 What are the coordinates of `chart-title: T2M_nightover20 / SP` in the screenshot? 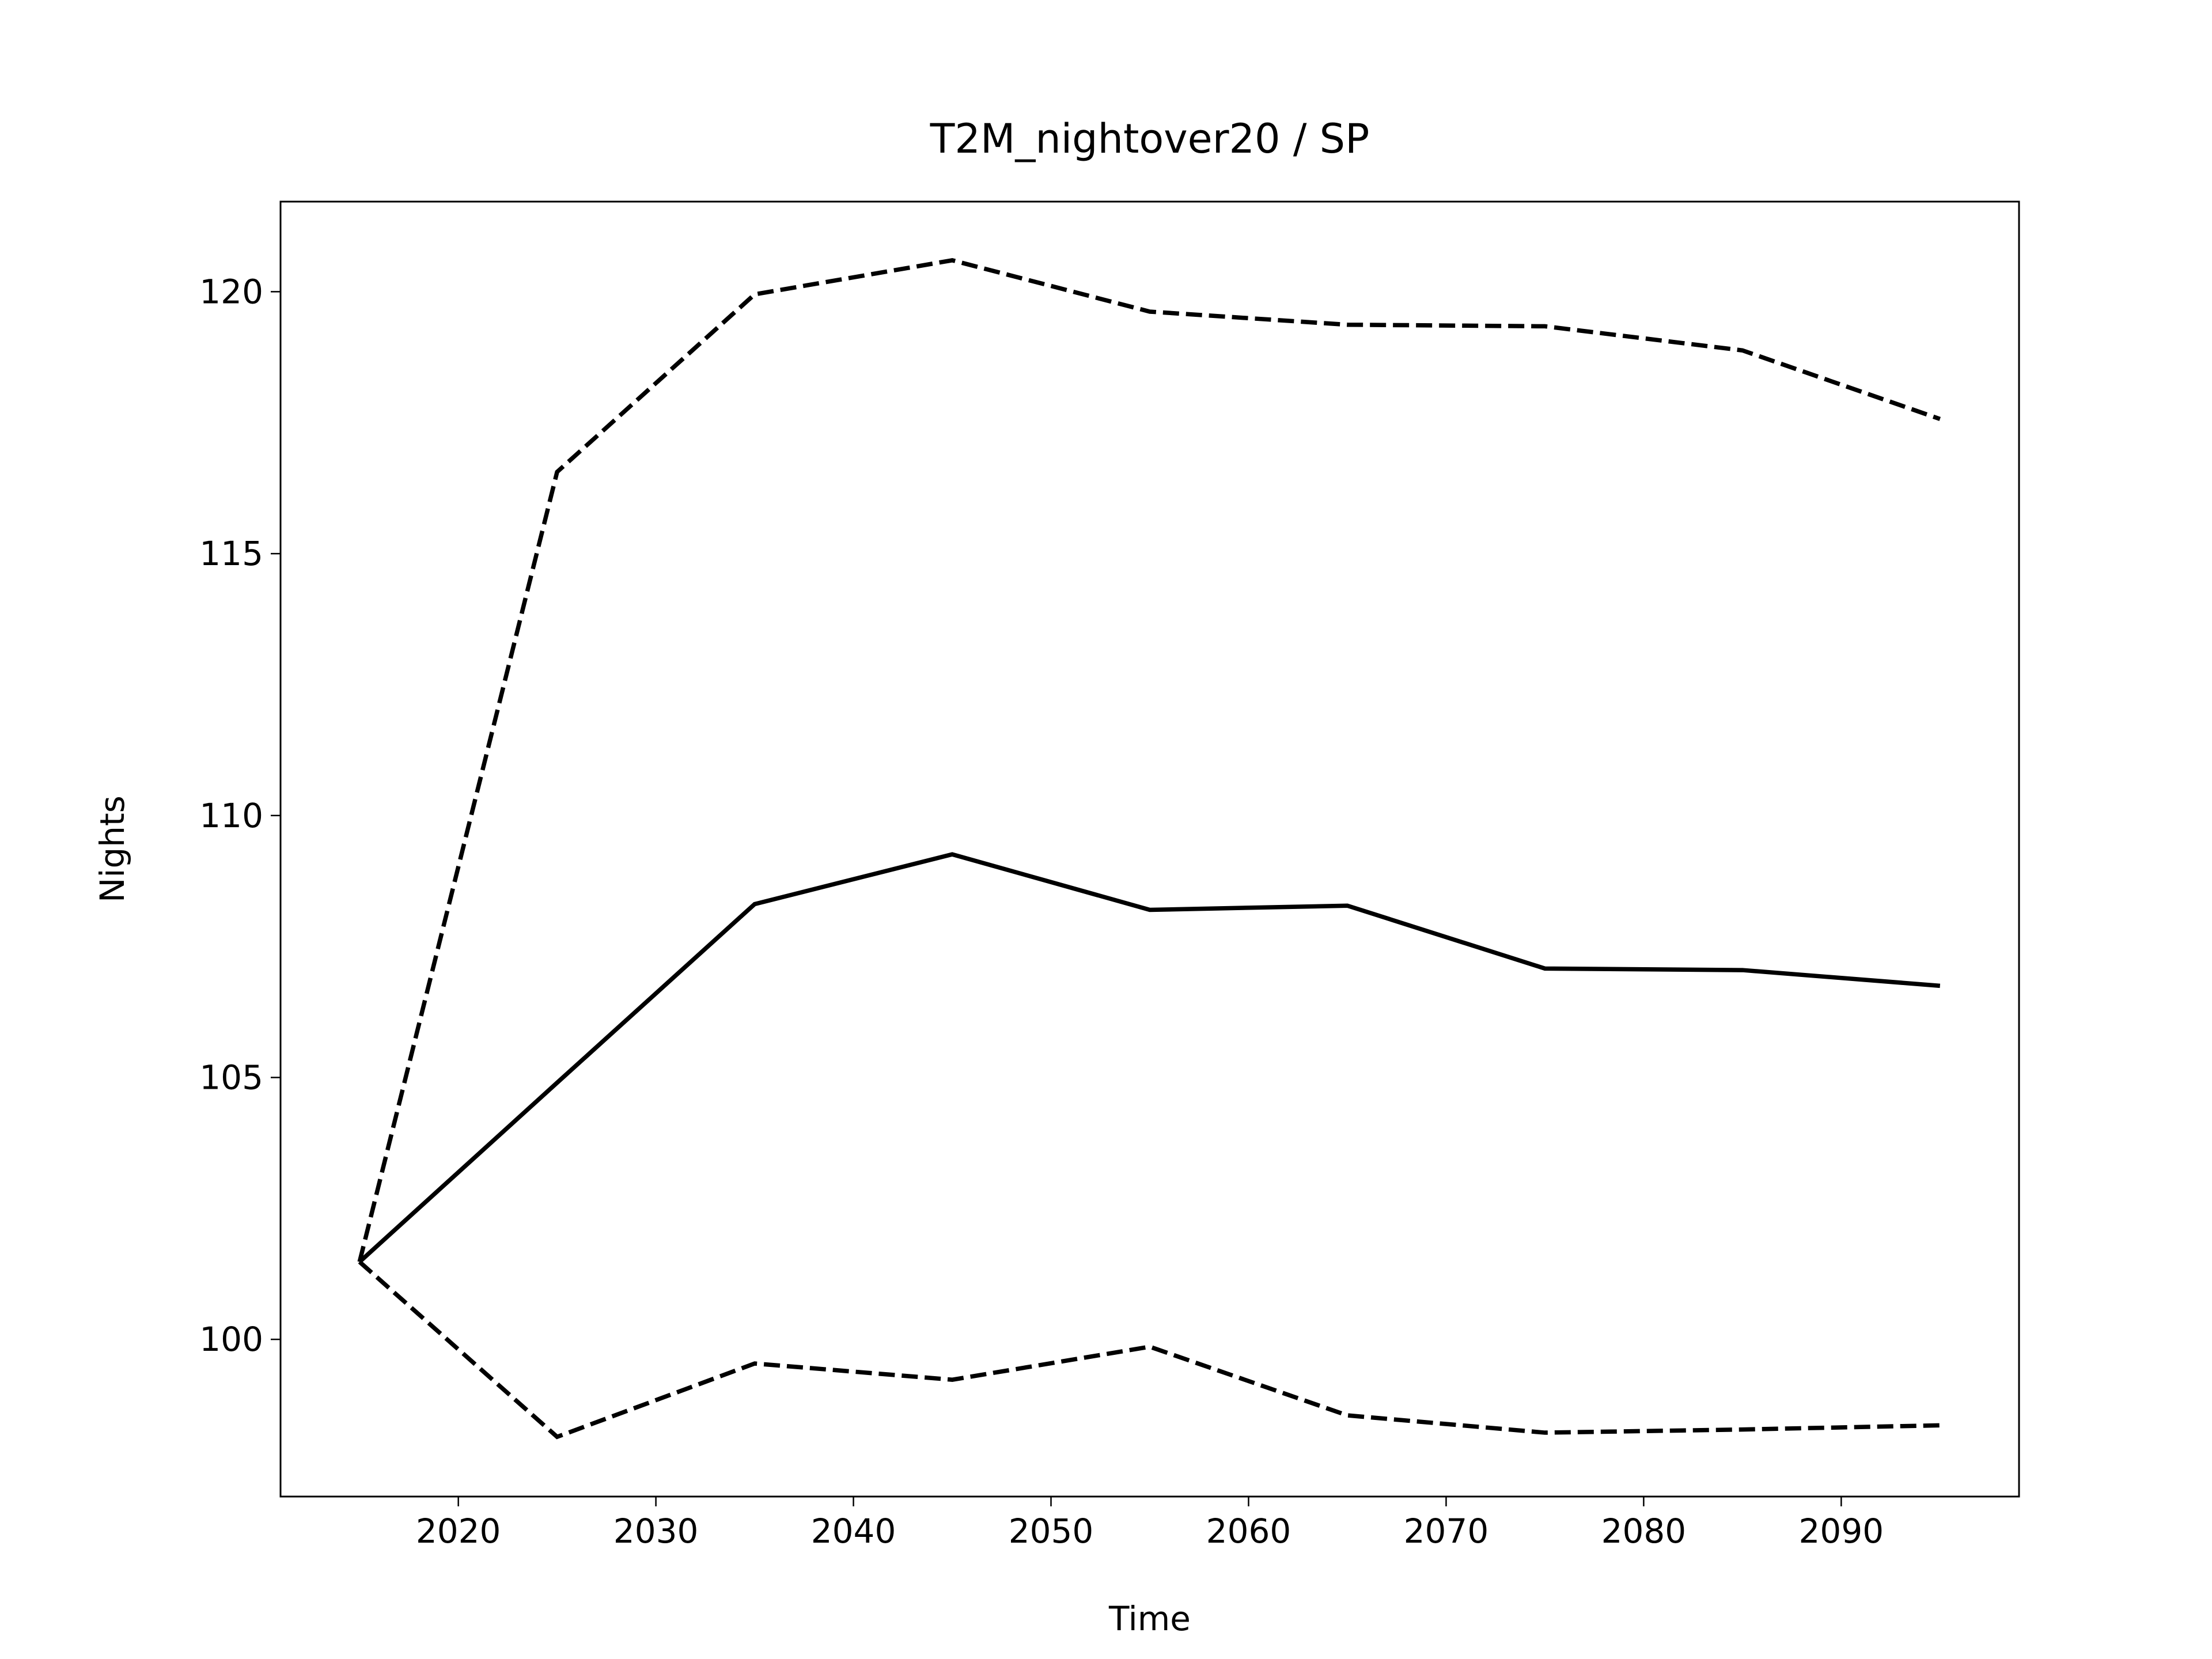 It's located at (1150, 138).